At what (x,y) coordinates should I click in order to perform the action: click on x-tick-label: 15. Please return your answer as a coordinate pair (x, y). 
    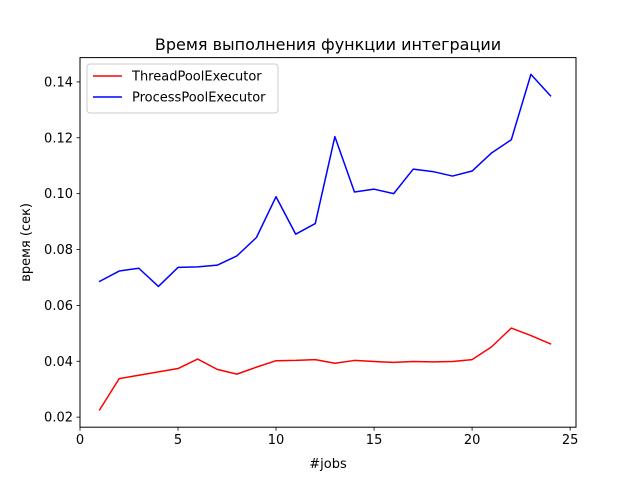
    Looking at the image, I should click on (374, 440).